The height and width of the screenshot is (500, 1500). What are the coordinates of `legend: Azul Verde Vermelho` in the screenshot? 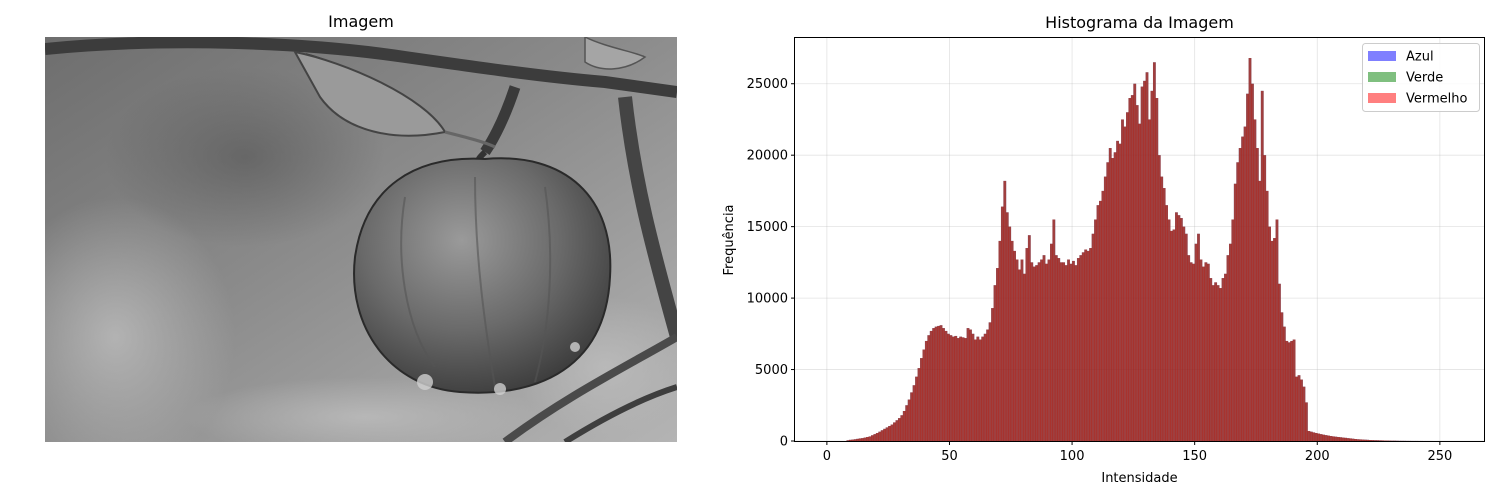 It's located at (1421, 77).